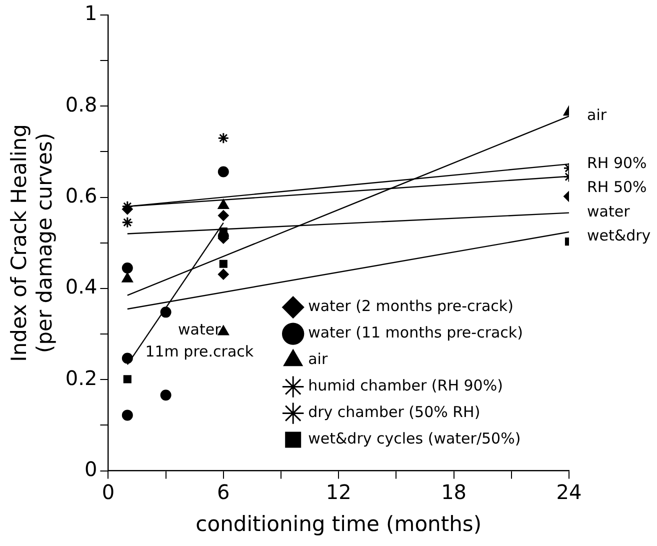 This screenshot has width=657, height=546. Describe the element at coordinates (411, 306) in the screenshot. I see `legend-label: water (2 months pre-crack)` at that location.